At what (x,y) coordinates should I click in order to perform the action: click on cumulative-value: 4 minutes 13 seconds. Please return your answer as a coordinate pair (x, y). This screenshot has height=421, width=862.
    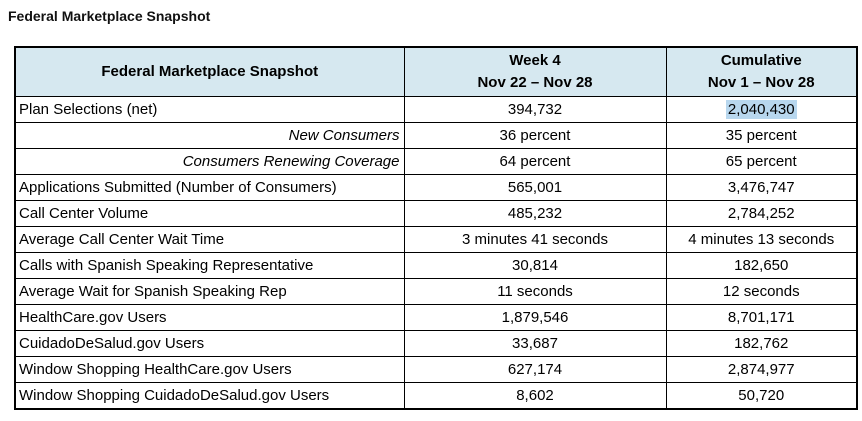
    Looking at the image, I should click on (761, 239).